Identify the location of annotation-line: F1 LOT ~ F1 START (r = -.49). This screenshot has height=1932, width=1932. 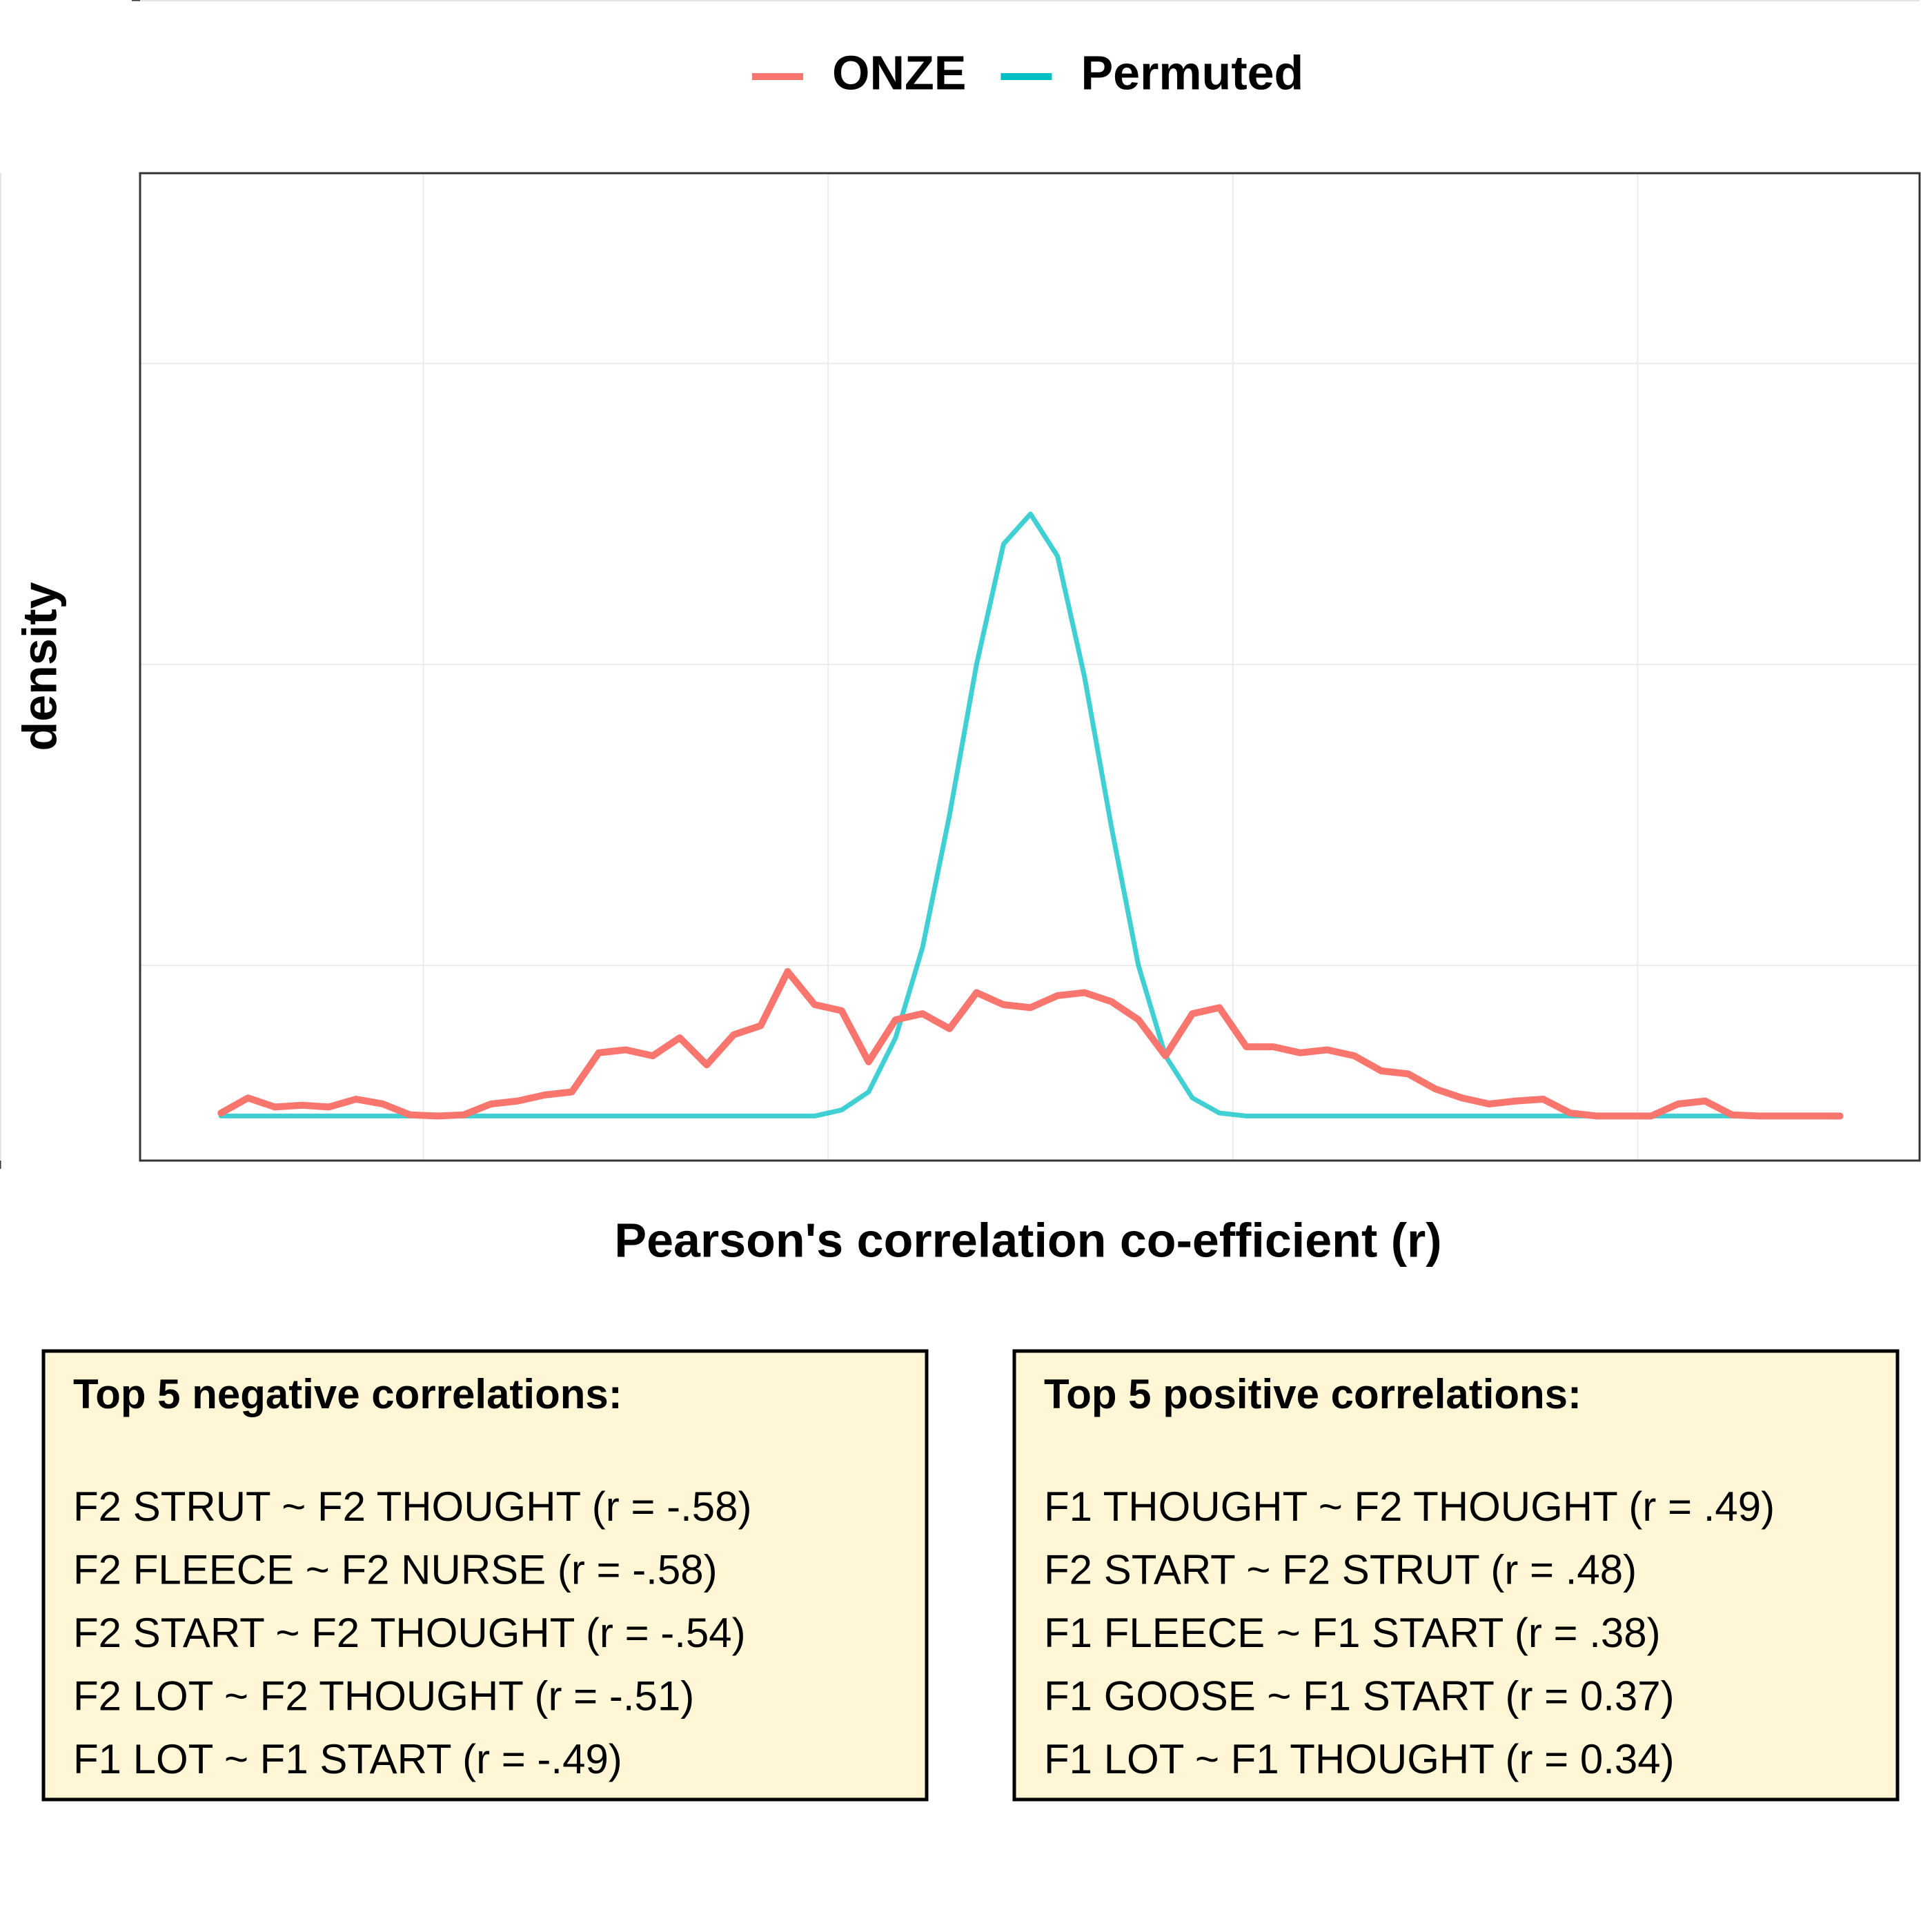
(347, 1759).